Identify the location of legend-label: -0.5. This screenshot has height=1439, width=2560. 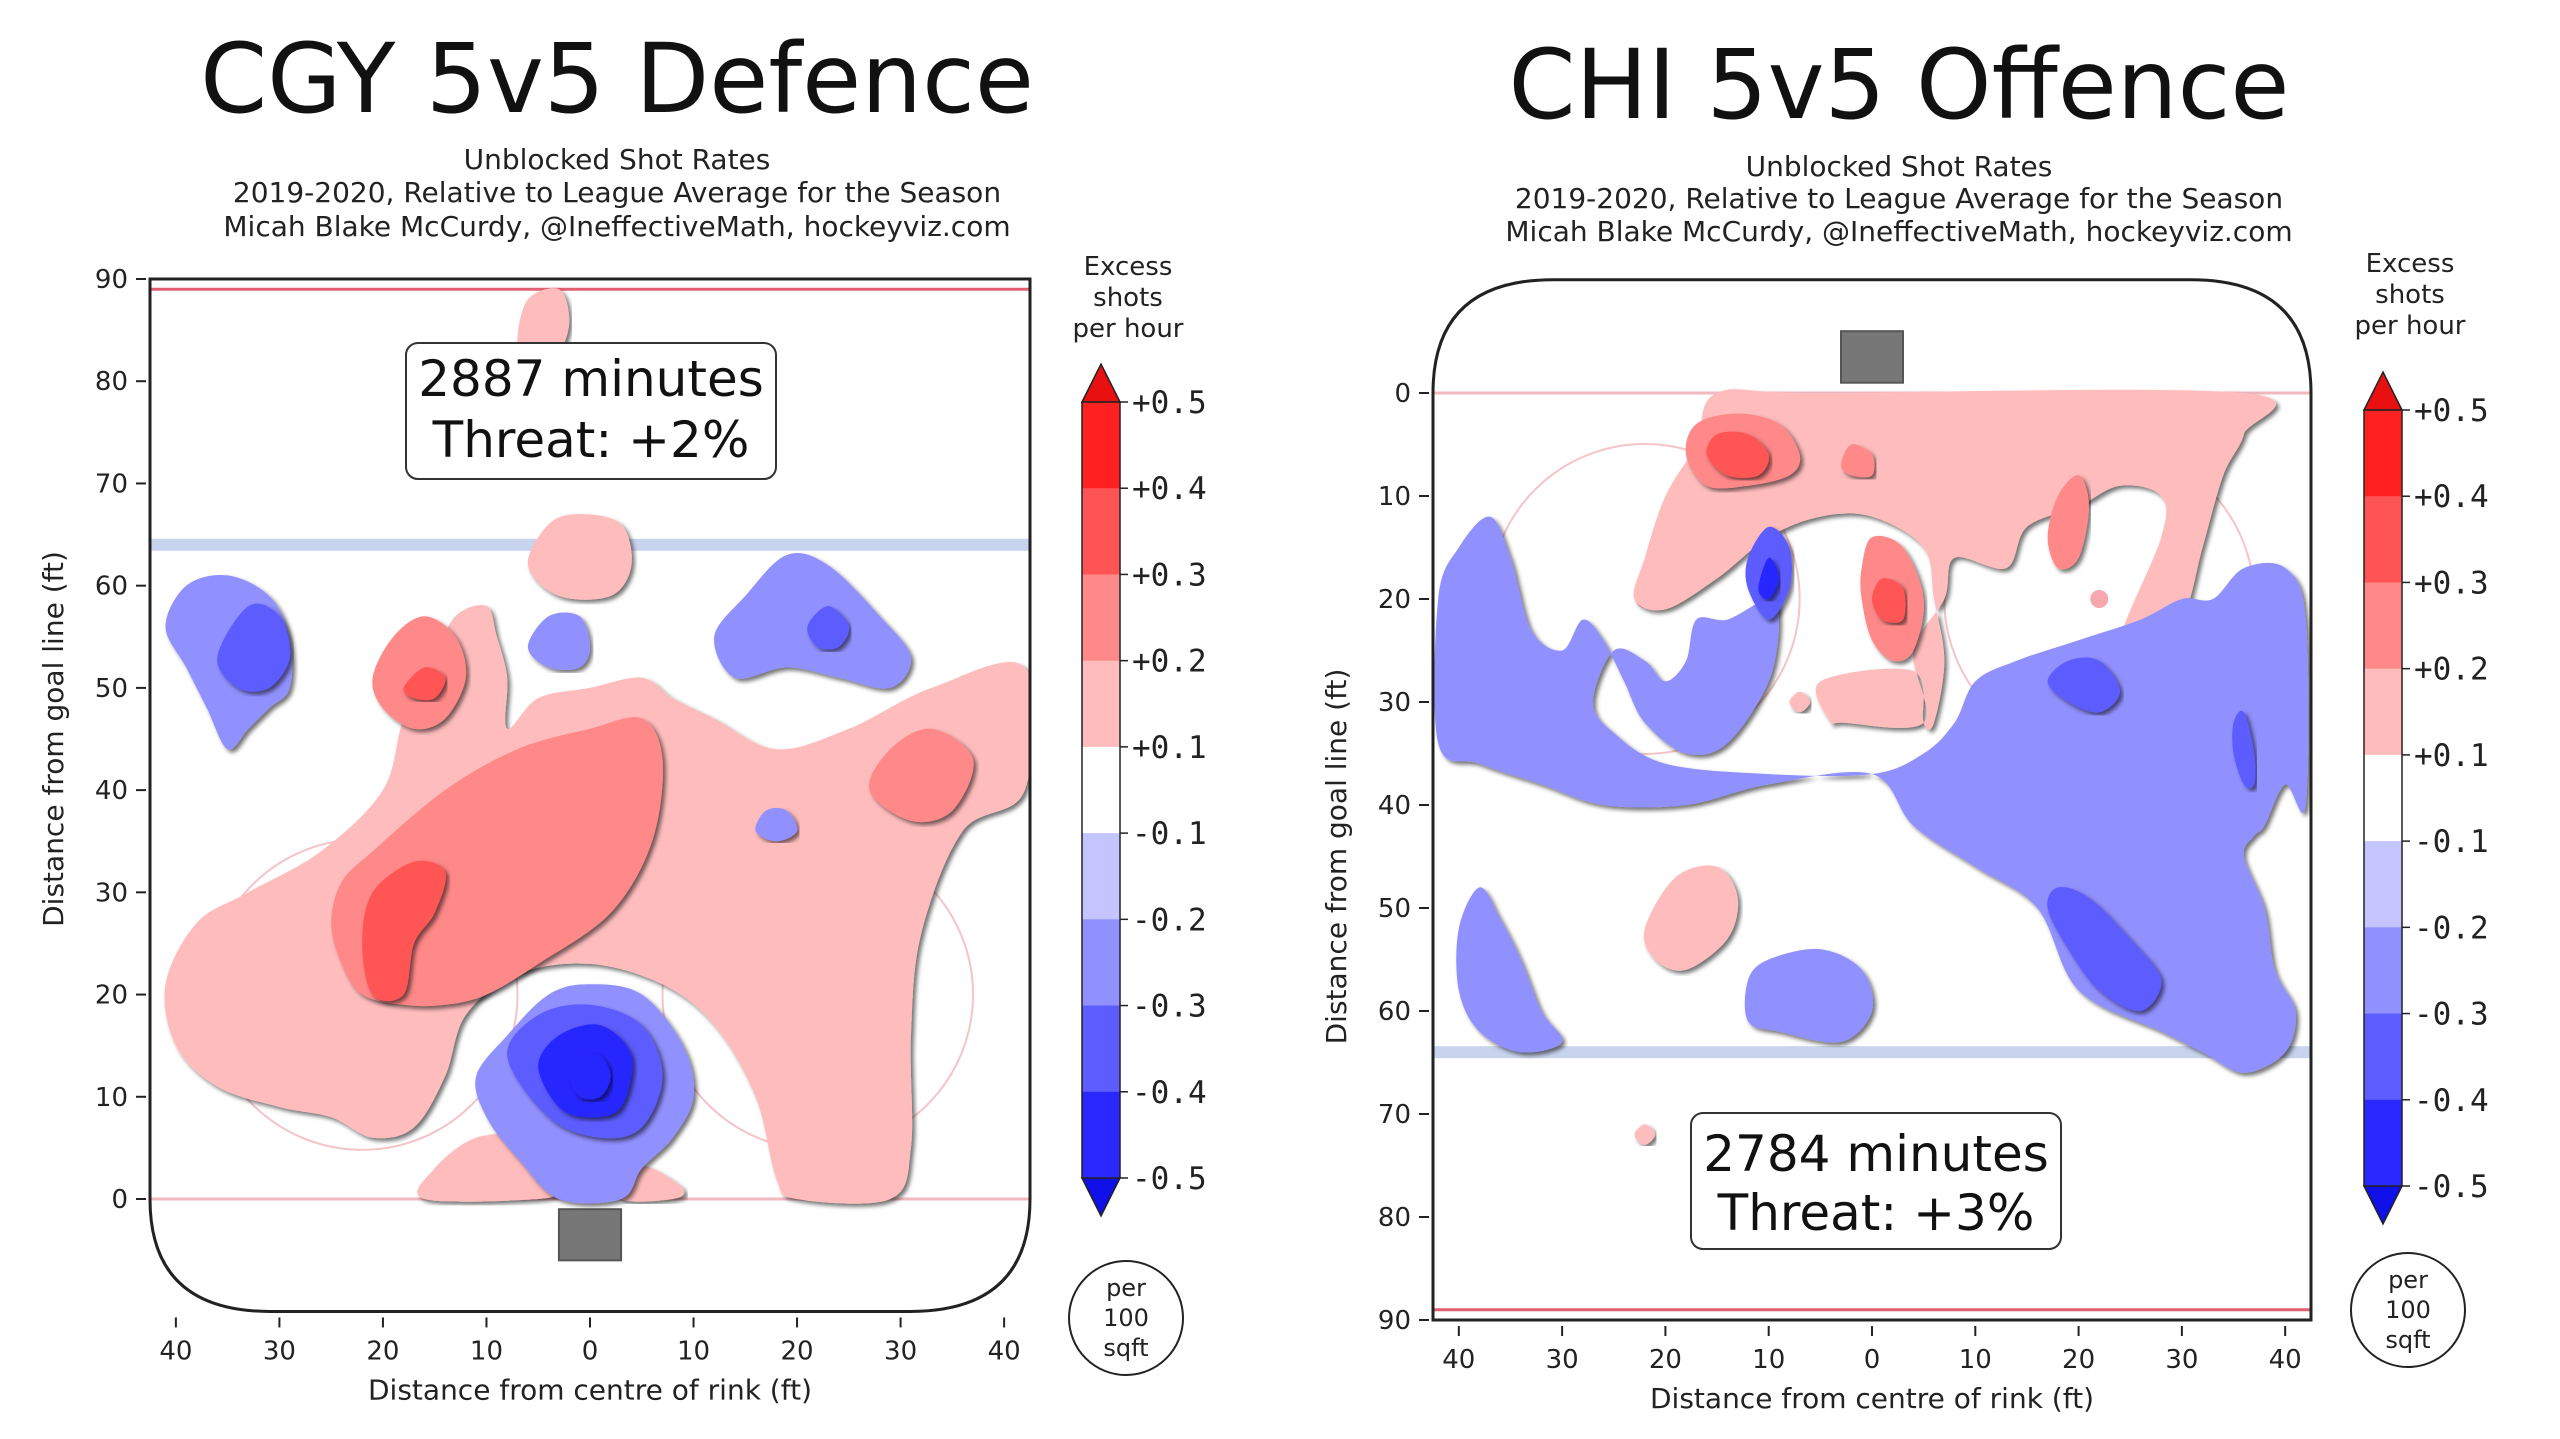
(2451, 1187).